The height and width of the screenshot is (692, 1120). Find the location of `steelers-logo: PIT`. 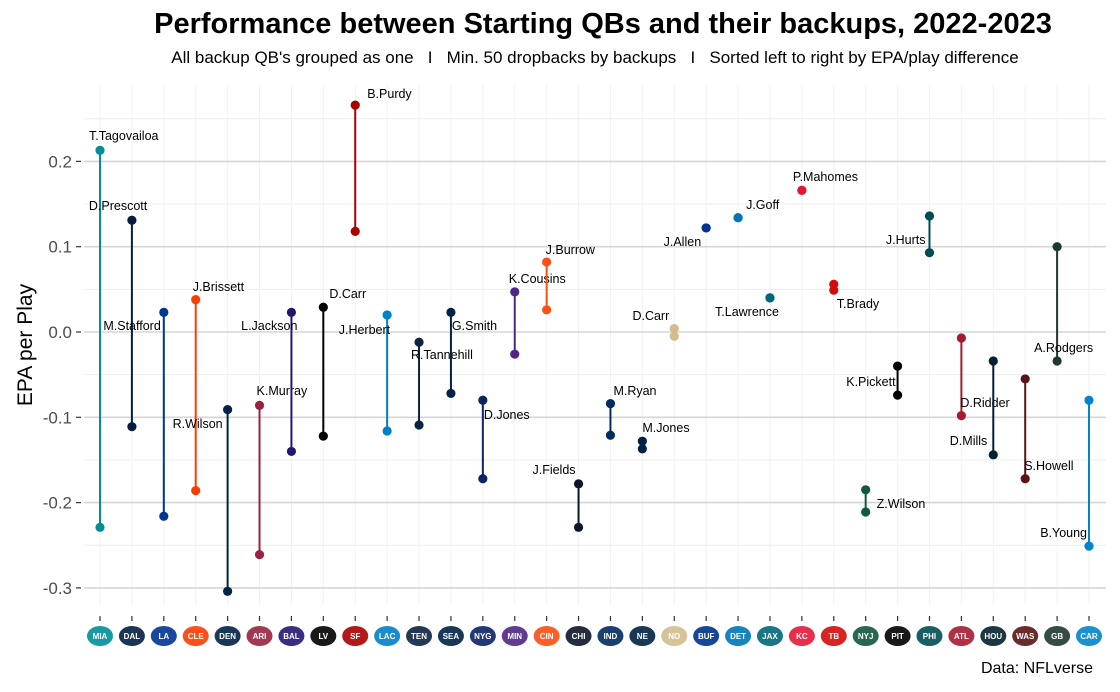

steelers-logo: PIT is located at coordinates (897, 636).